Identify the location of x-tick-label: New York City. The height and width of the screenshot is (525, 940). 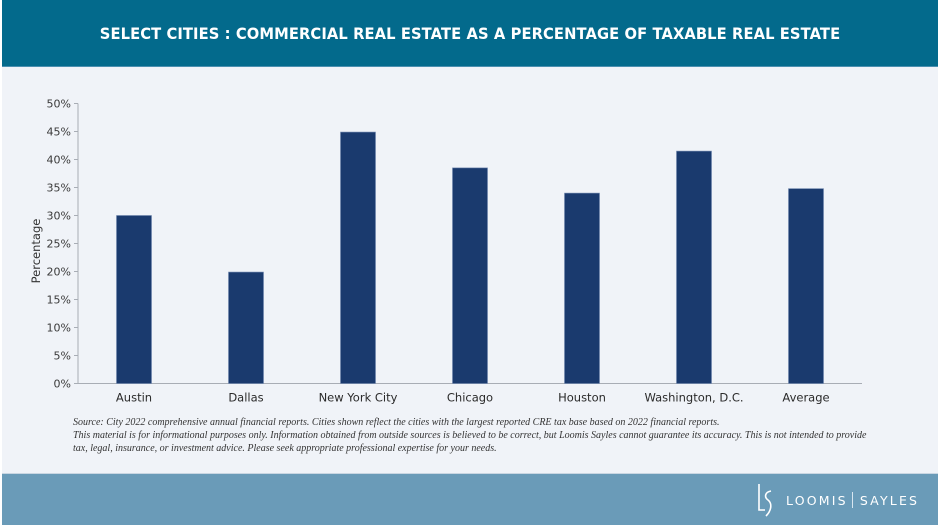
(358, 398).